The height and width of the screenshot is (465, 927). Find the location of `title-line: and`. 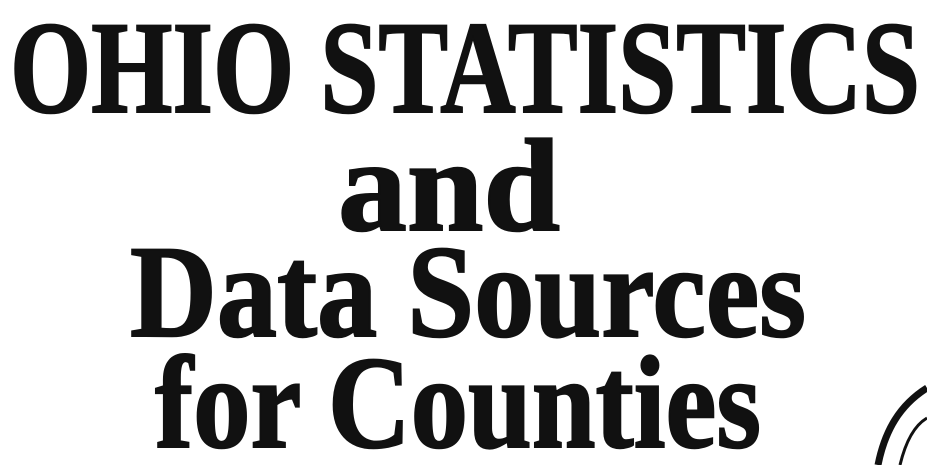

title-line: and is located at coordinates (449, 185).